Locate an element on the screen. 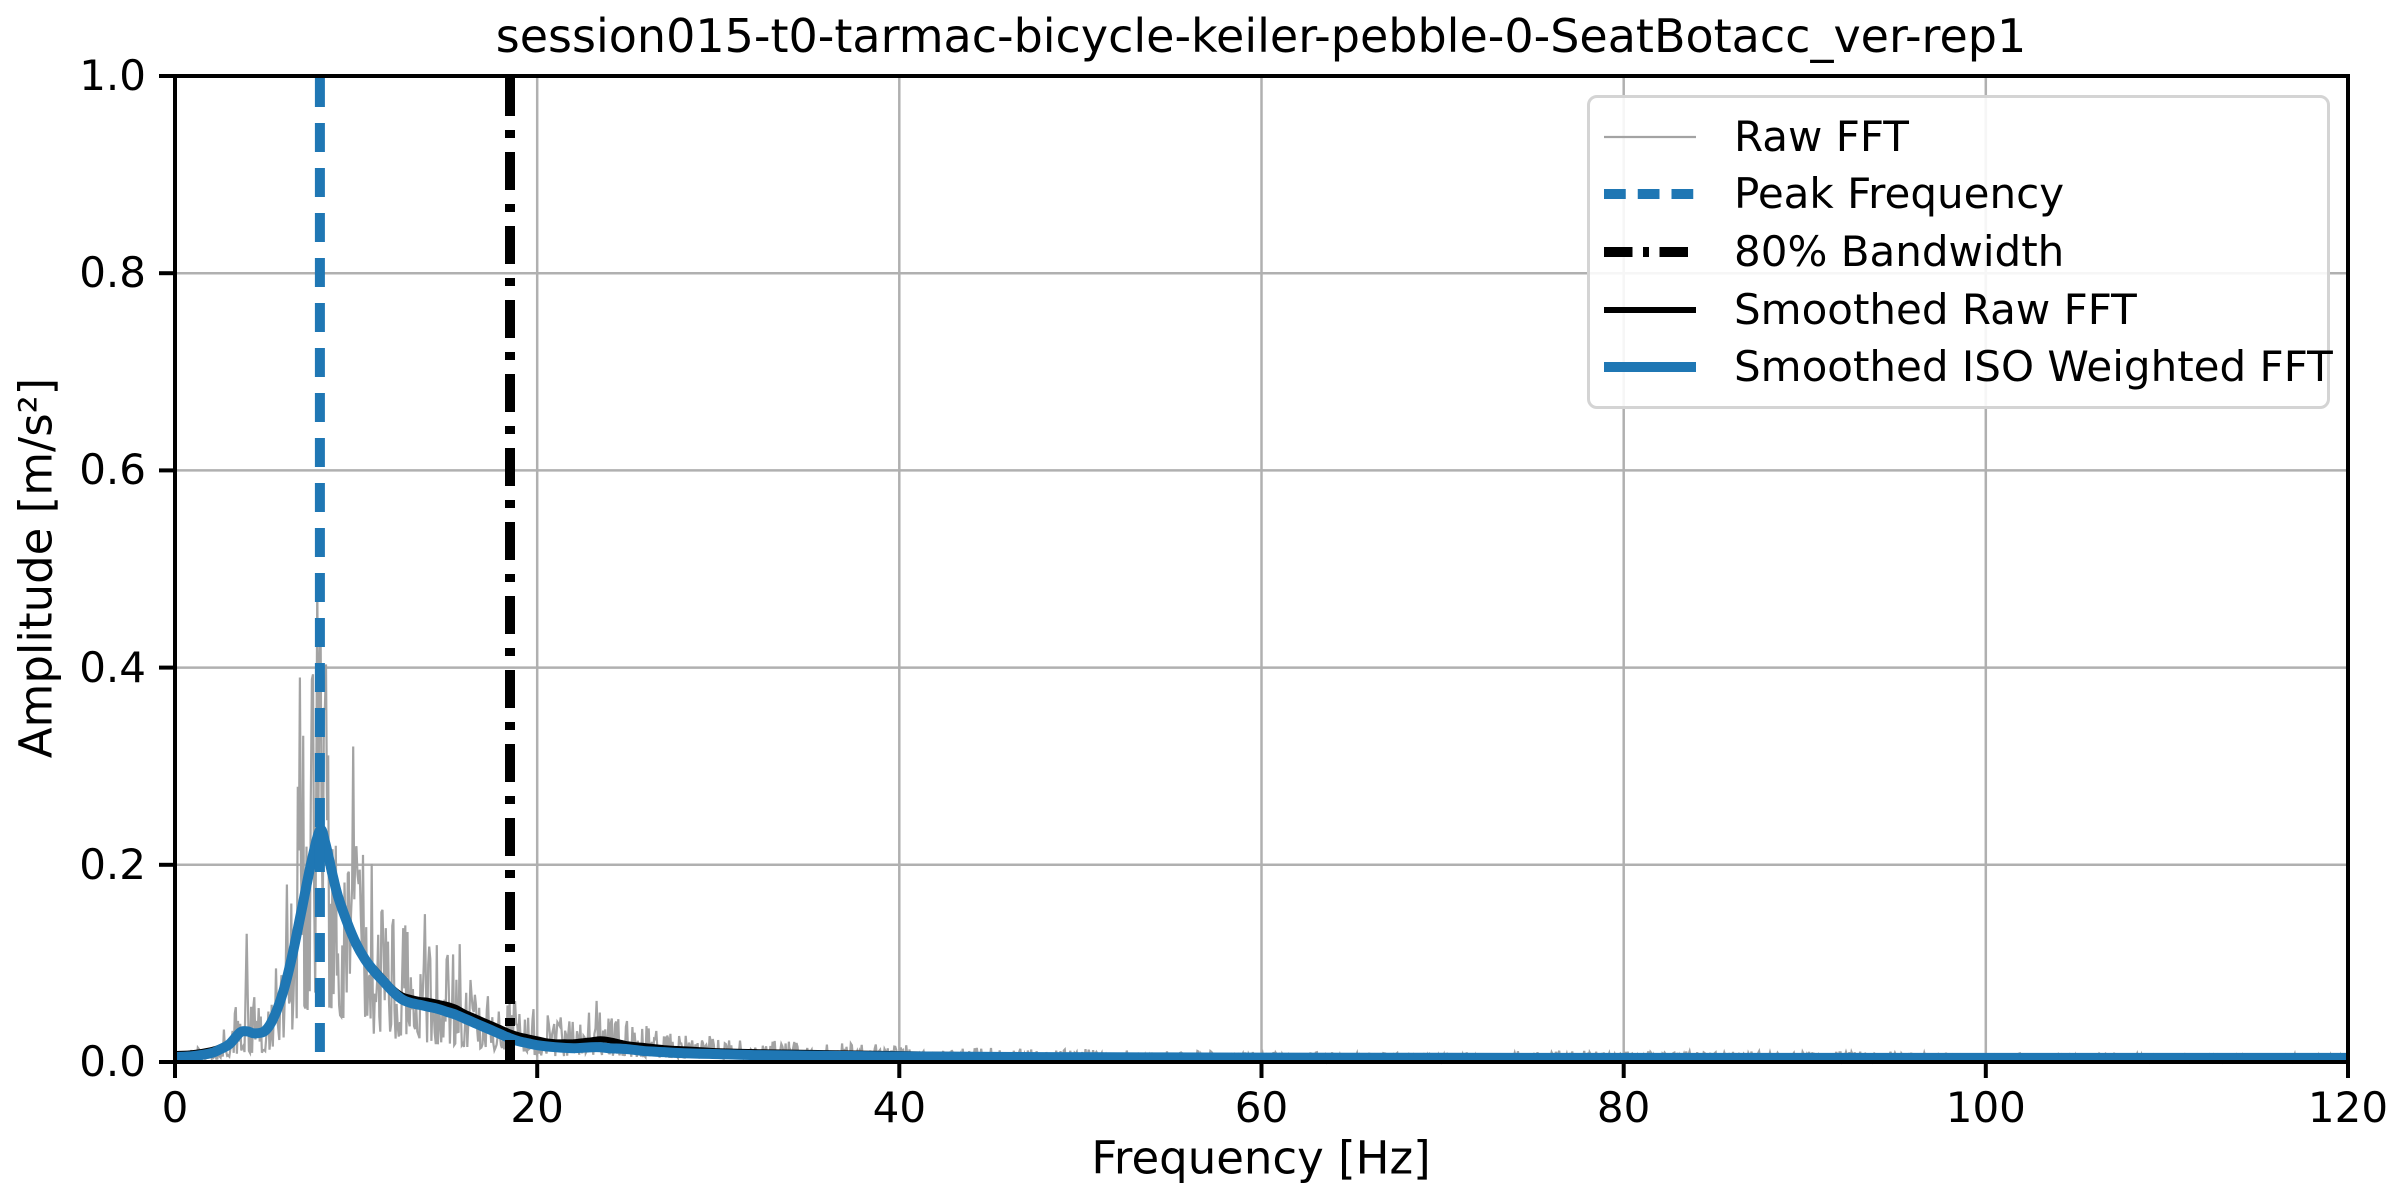 Image resolution: width=2400 pixels, height=1200 pixels. y-tick-label: 1.0 is located at coordinates (112, 75).